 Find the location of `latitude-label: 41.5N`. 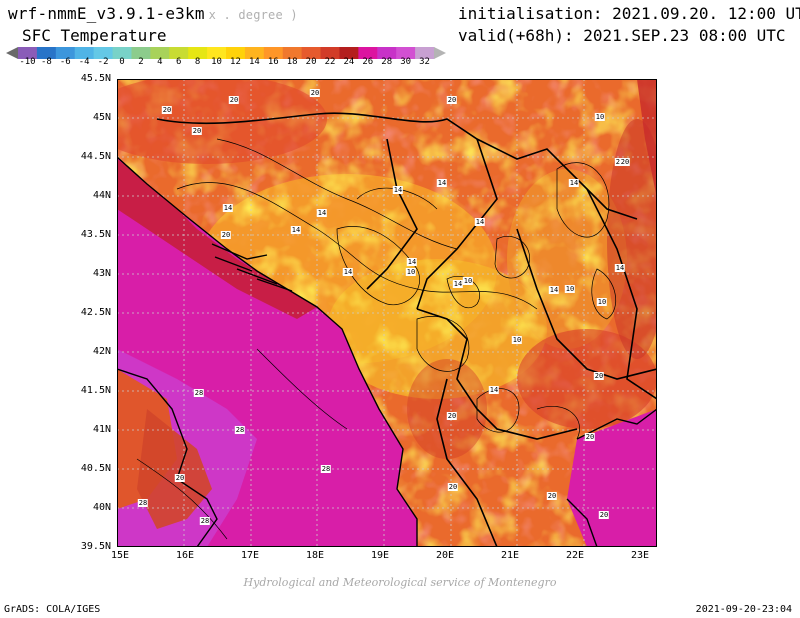

latitude-label: 41.5N is located at coordinates (95, 390).